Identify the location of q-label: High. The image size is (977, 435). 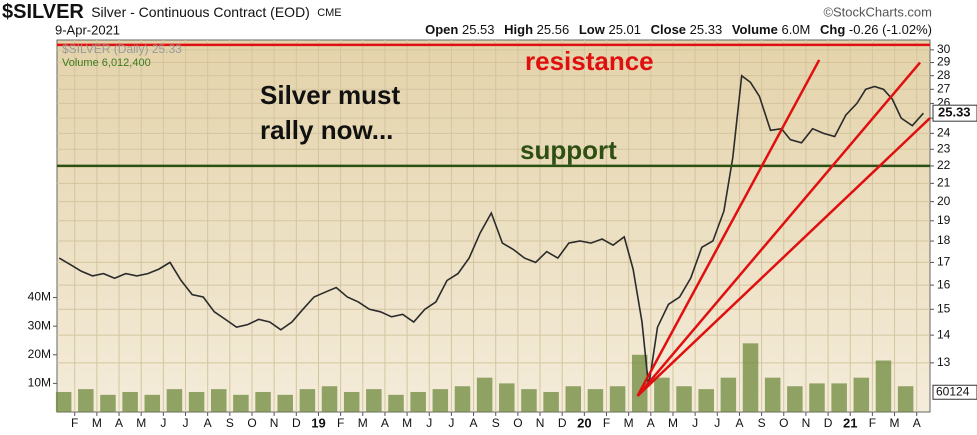
(518, 29).